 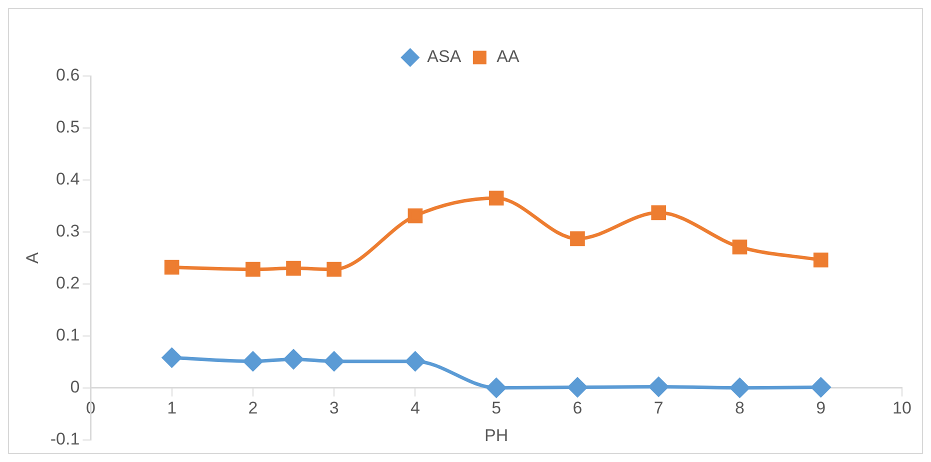 What do you see at coordinates (496, 436) in the screenshot?
I see `x-axis-title: PH` at bounding box center [496, 436].